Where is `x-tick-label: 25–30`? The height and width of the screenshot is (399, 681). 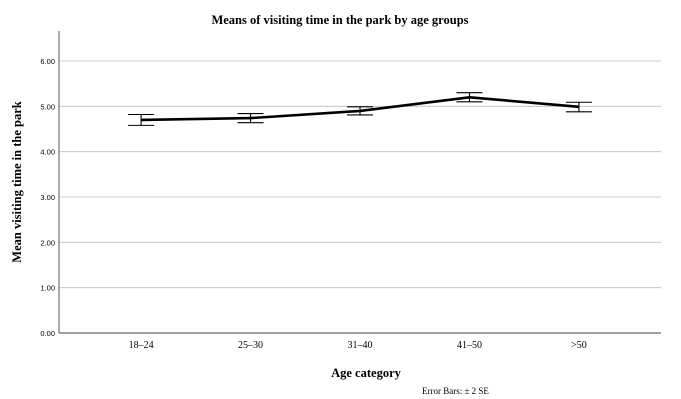
x-tick-label: 25–30 is located at coordinates (250, 345).